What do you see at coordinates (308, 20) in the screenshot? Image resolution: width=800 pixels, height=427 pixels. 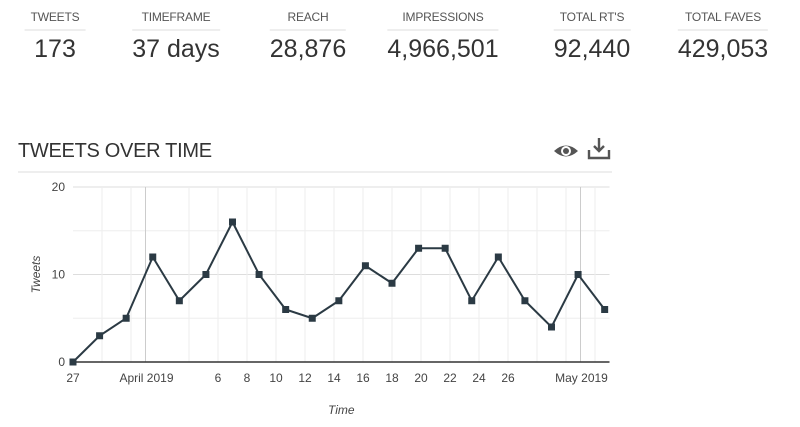 I see `stat-label: REACH` at bounding box center [308, 20].